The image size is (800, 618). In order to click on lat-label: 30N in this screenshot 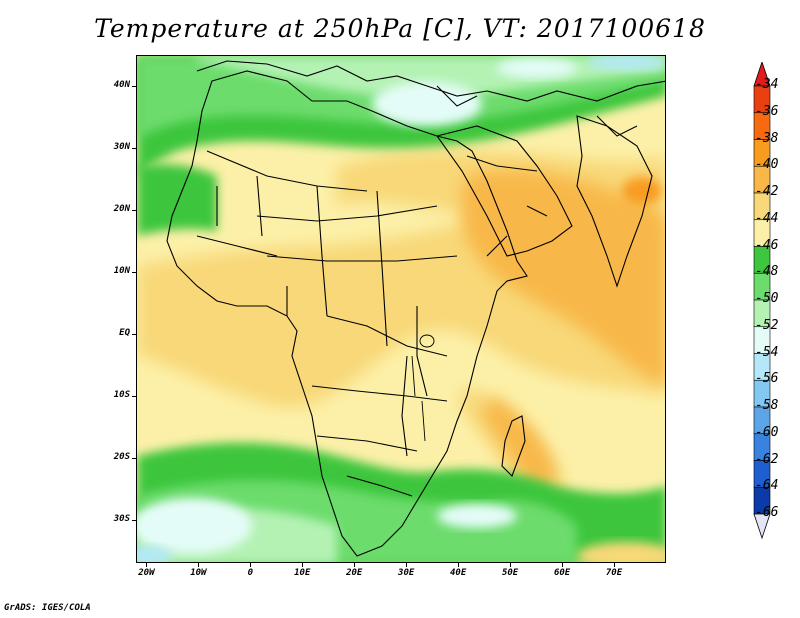, I will do `click(121, 146)`.